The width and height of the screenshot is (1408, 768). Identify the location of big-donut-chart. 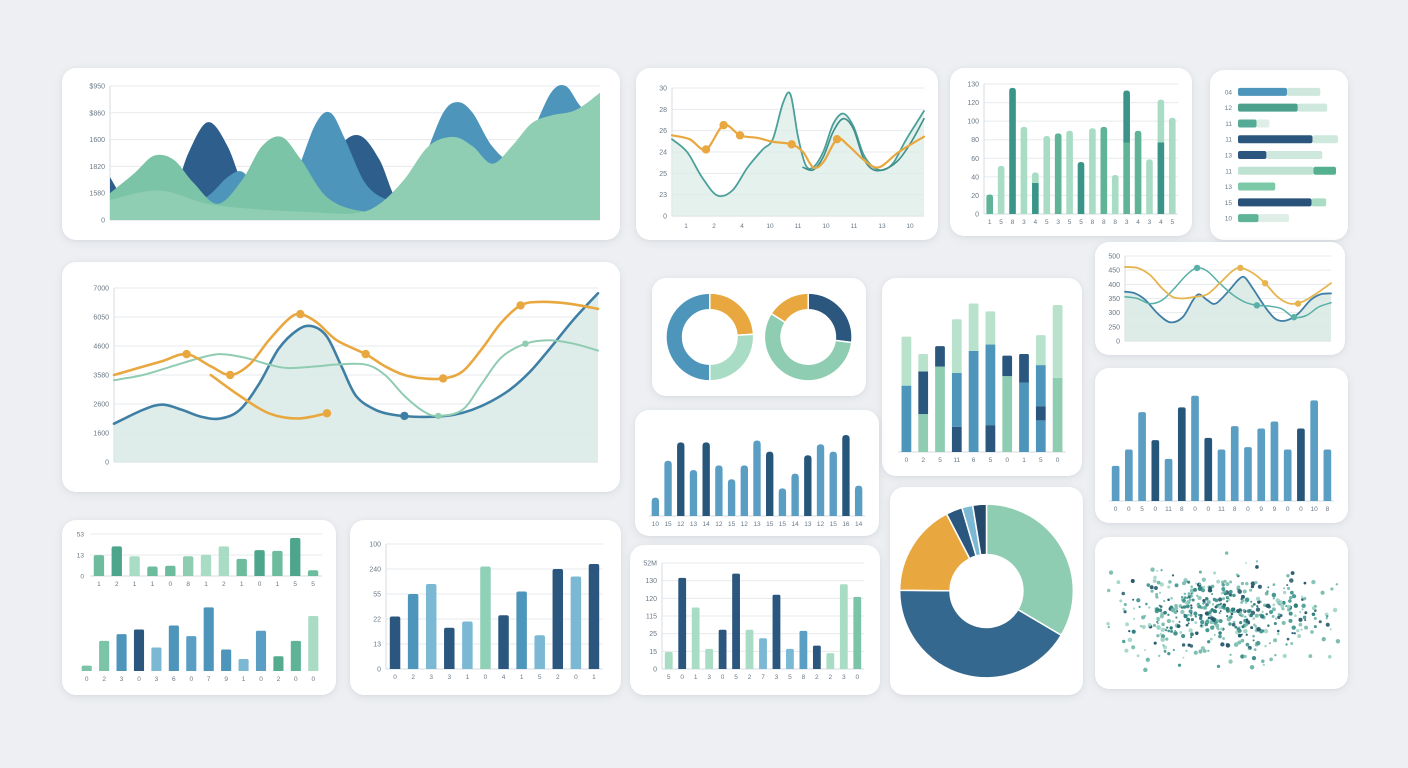
(986, 591).